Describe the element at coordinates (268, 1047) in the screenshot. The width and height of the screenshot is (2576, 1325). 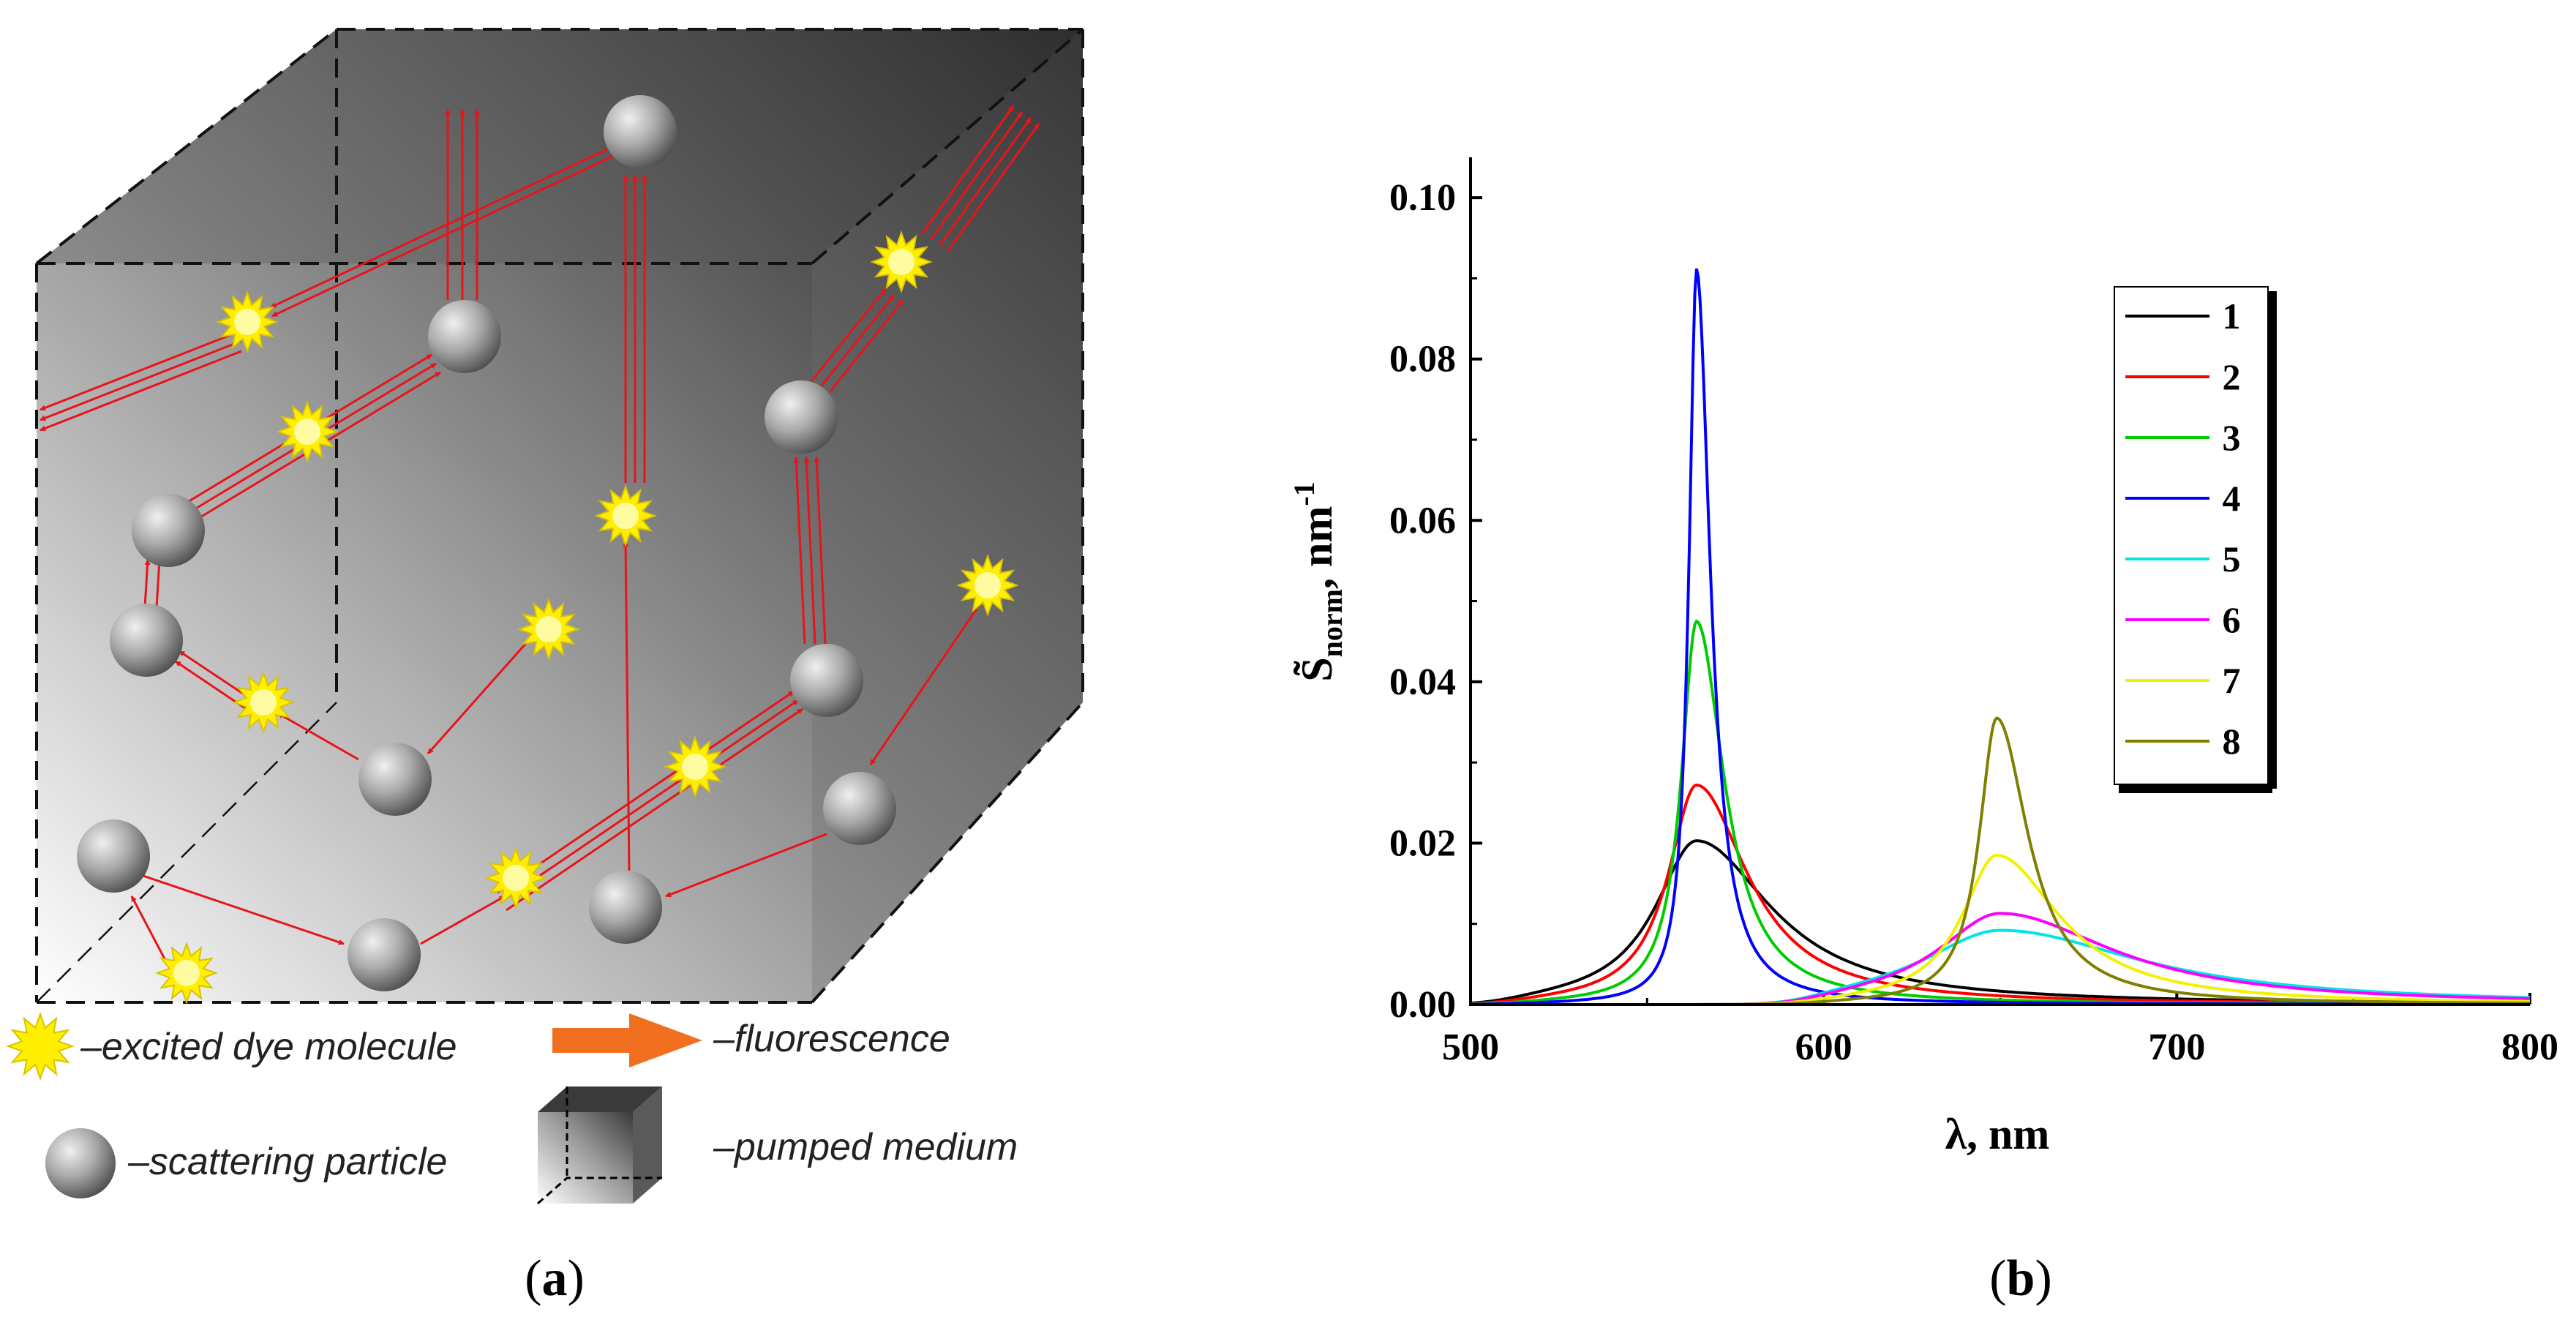
I see `excited-dye-legend-label: –excited dye molecule` at that location.